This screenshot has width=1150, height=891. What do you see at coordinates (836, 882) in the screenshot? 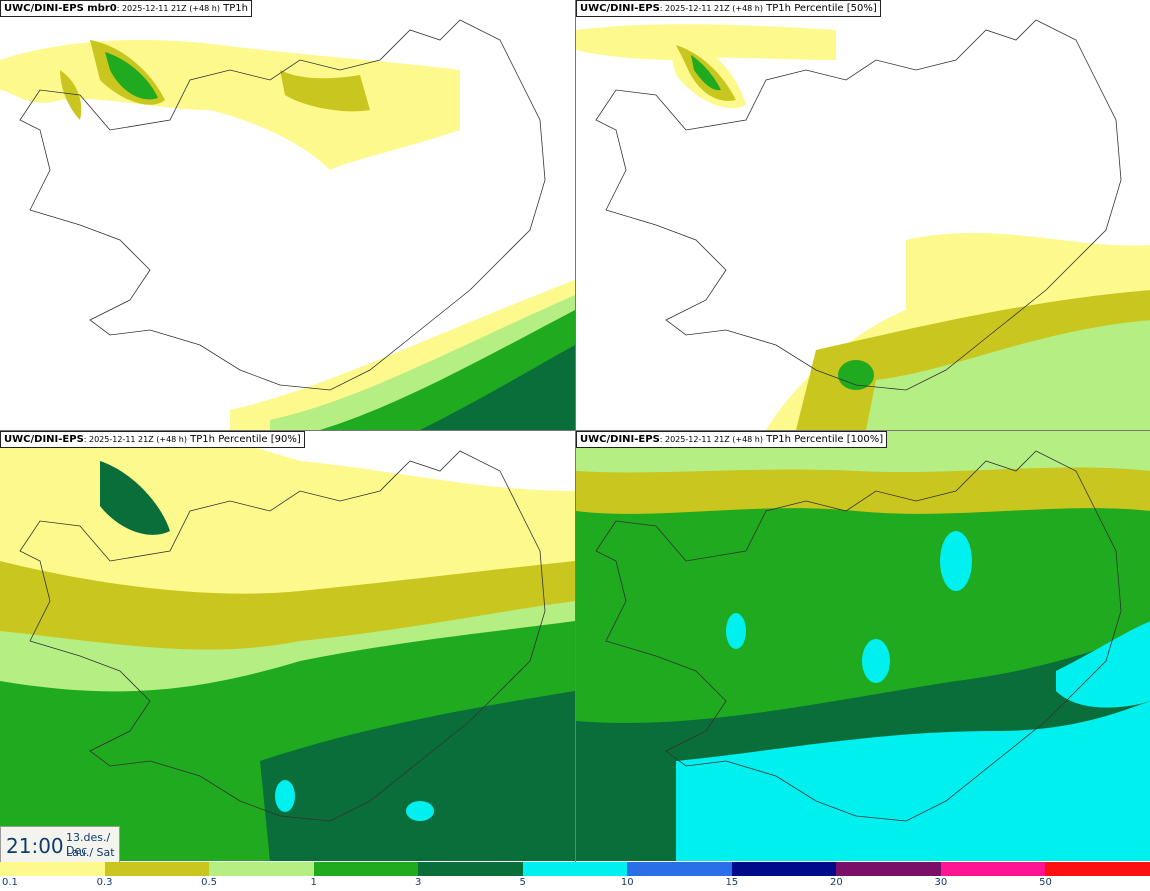
I see `colorbar-tick: 20` at bounding box center [836, 882].